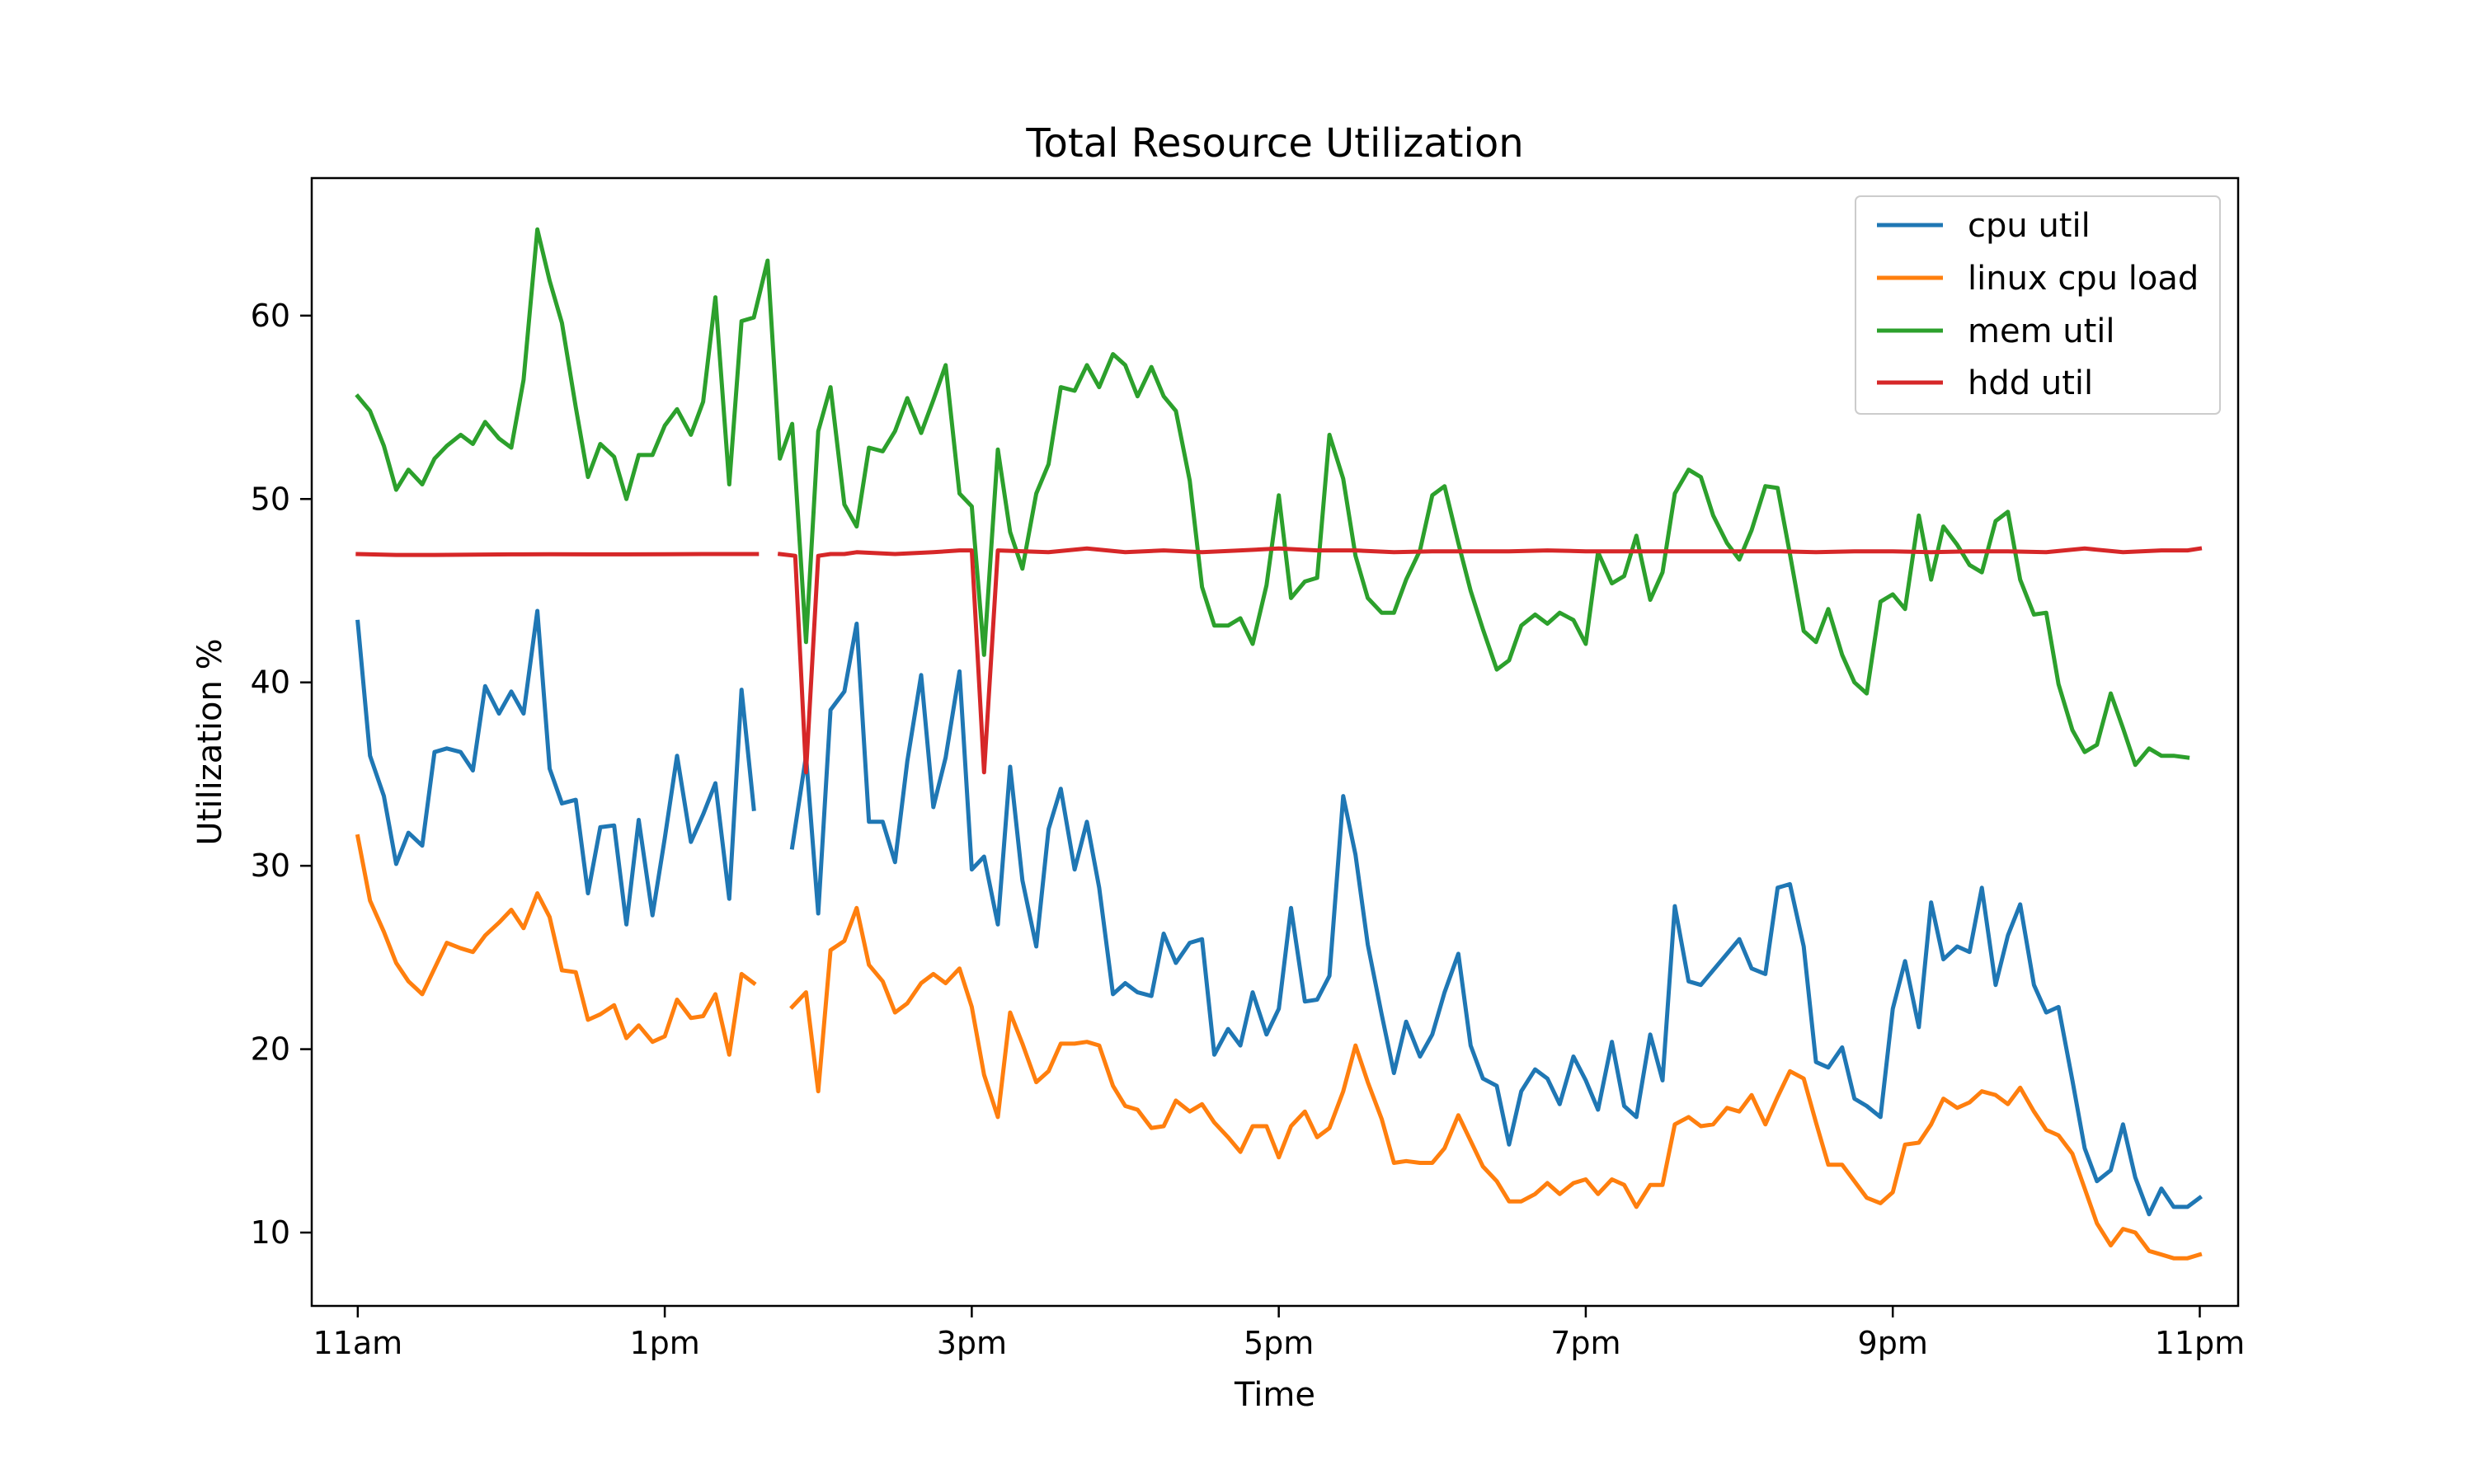 The height and width of the screenshot is (1484, 2474). What do you see at coordinates (270, 499) in the screenshot?
I see `y-tick-label-50: 50` at bounding box center [270, 499].